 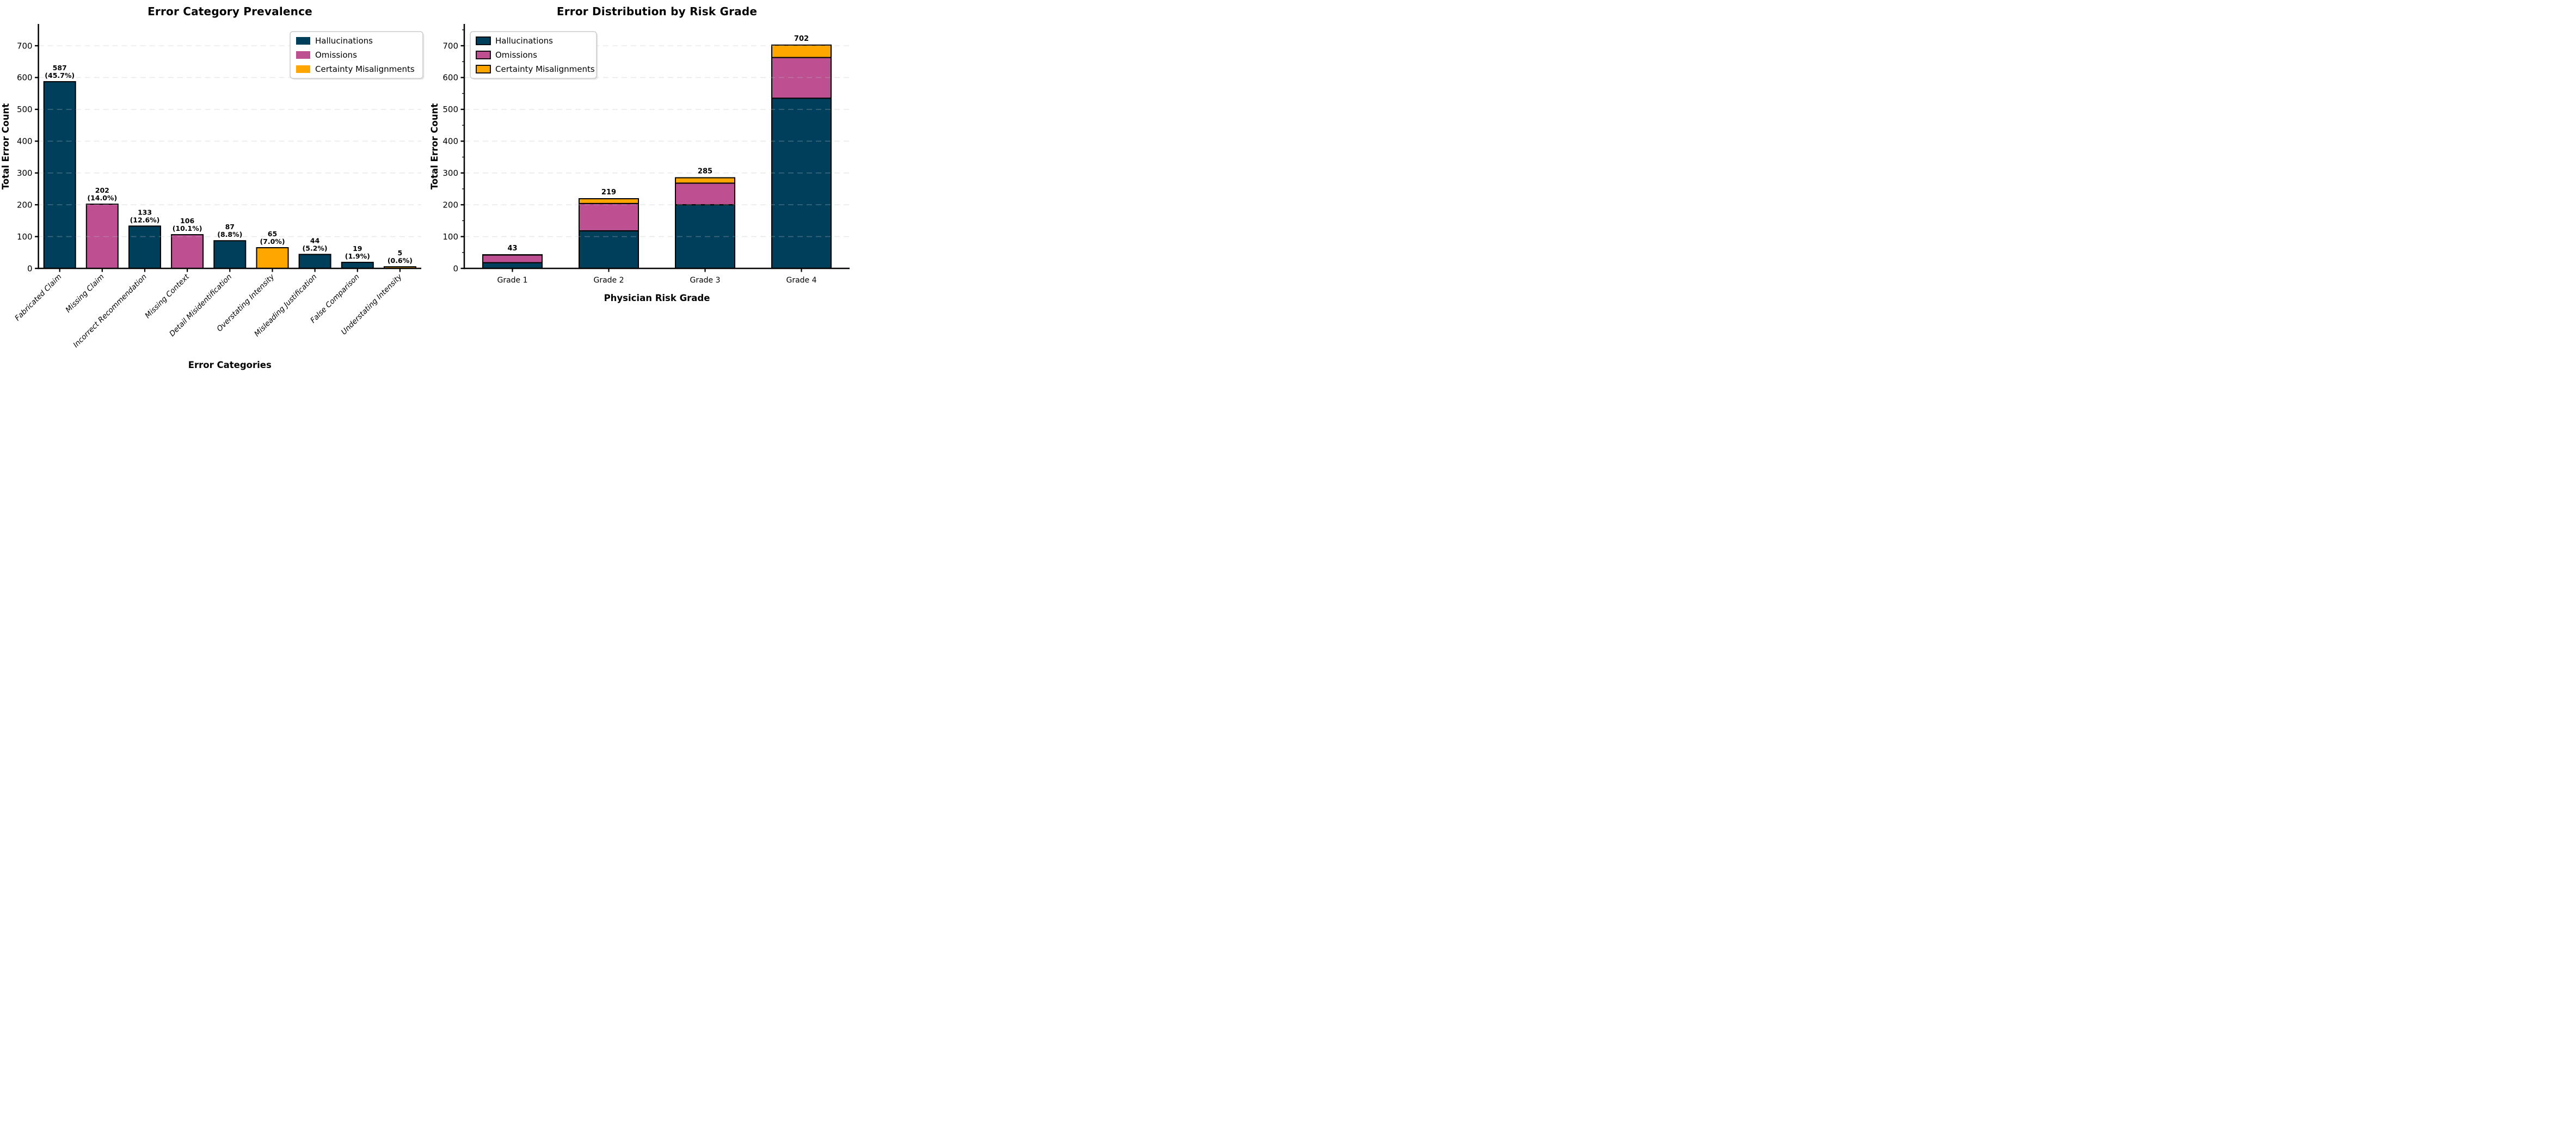 What do you see at coordinates (38, 298) in the screenshot?
I see `x-tick-label-fabricated-claim: Fabricated Claim` at bounding box center [38, 298].